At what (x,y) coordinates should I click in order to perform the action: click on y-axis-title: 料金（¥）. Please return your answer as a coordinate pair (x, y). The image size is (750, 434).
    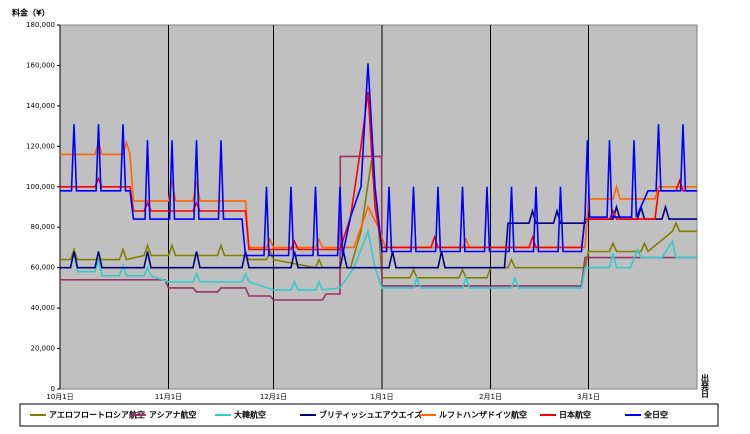
    Looking at the image, I should click on (31, 13).